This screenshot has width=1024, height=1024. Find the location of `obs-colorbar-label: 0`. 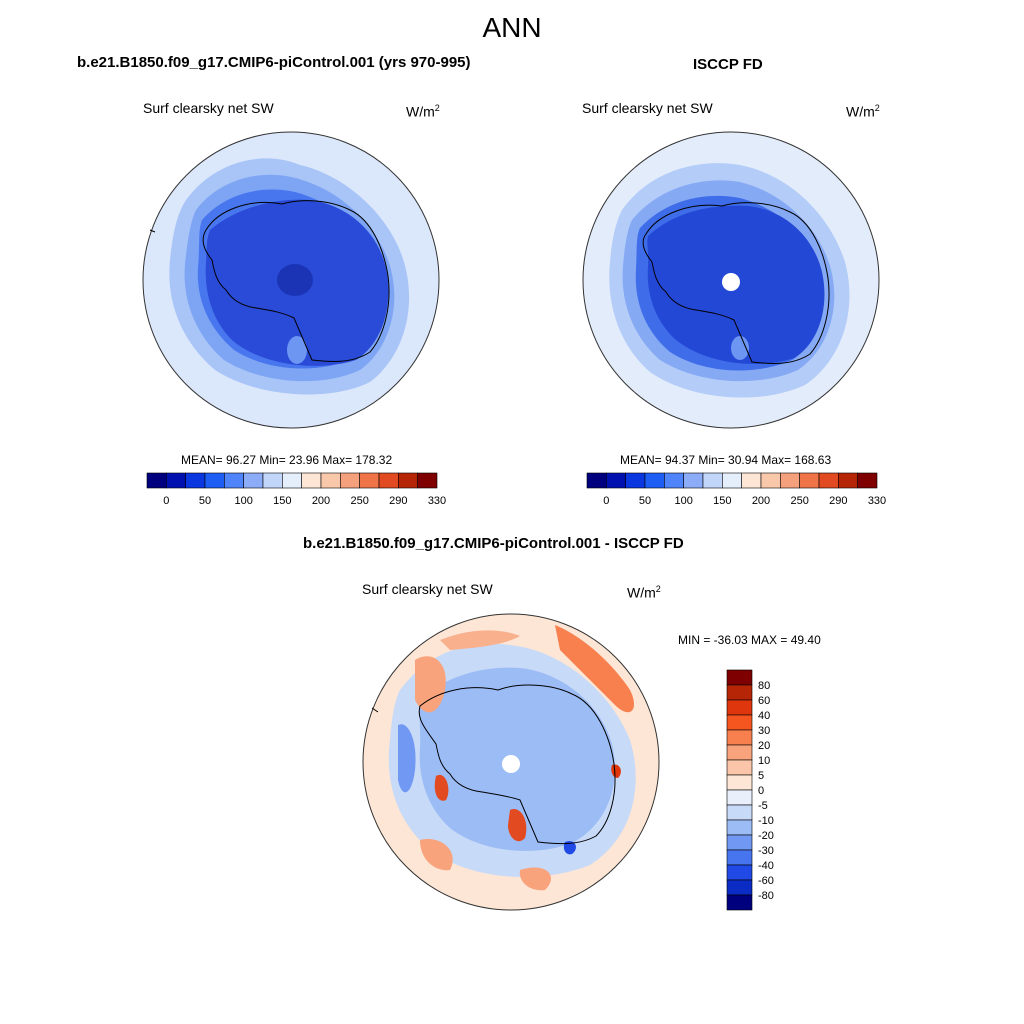

obs-colorbar-label: 0 is located at coordinates (606, 501).